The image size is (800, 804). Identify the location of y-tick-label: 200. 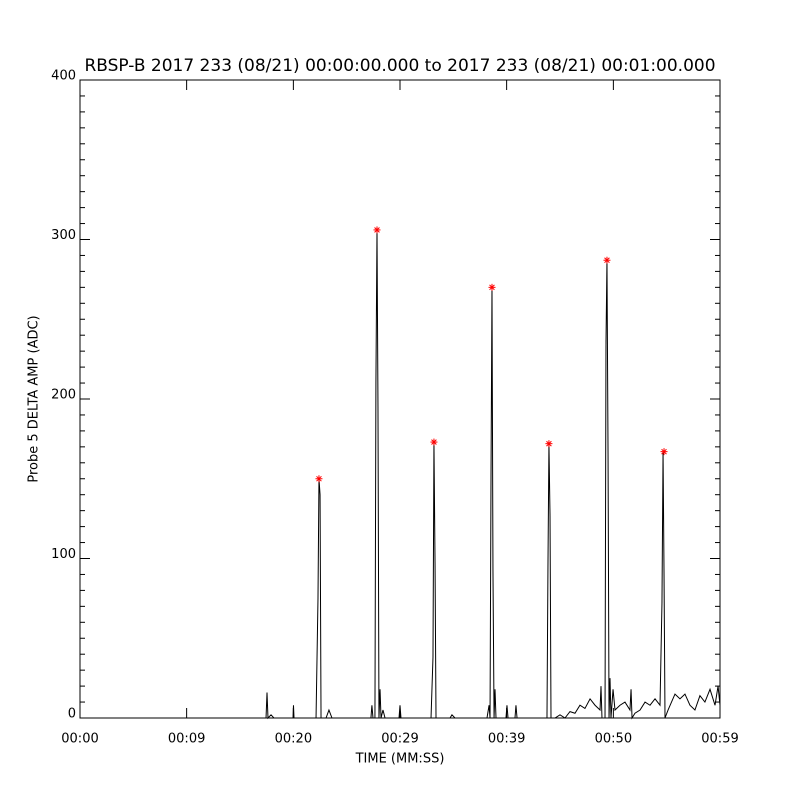
(63, 395).